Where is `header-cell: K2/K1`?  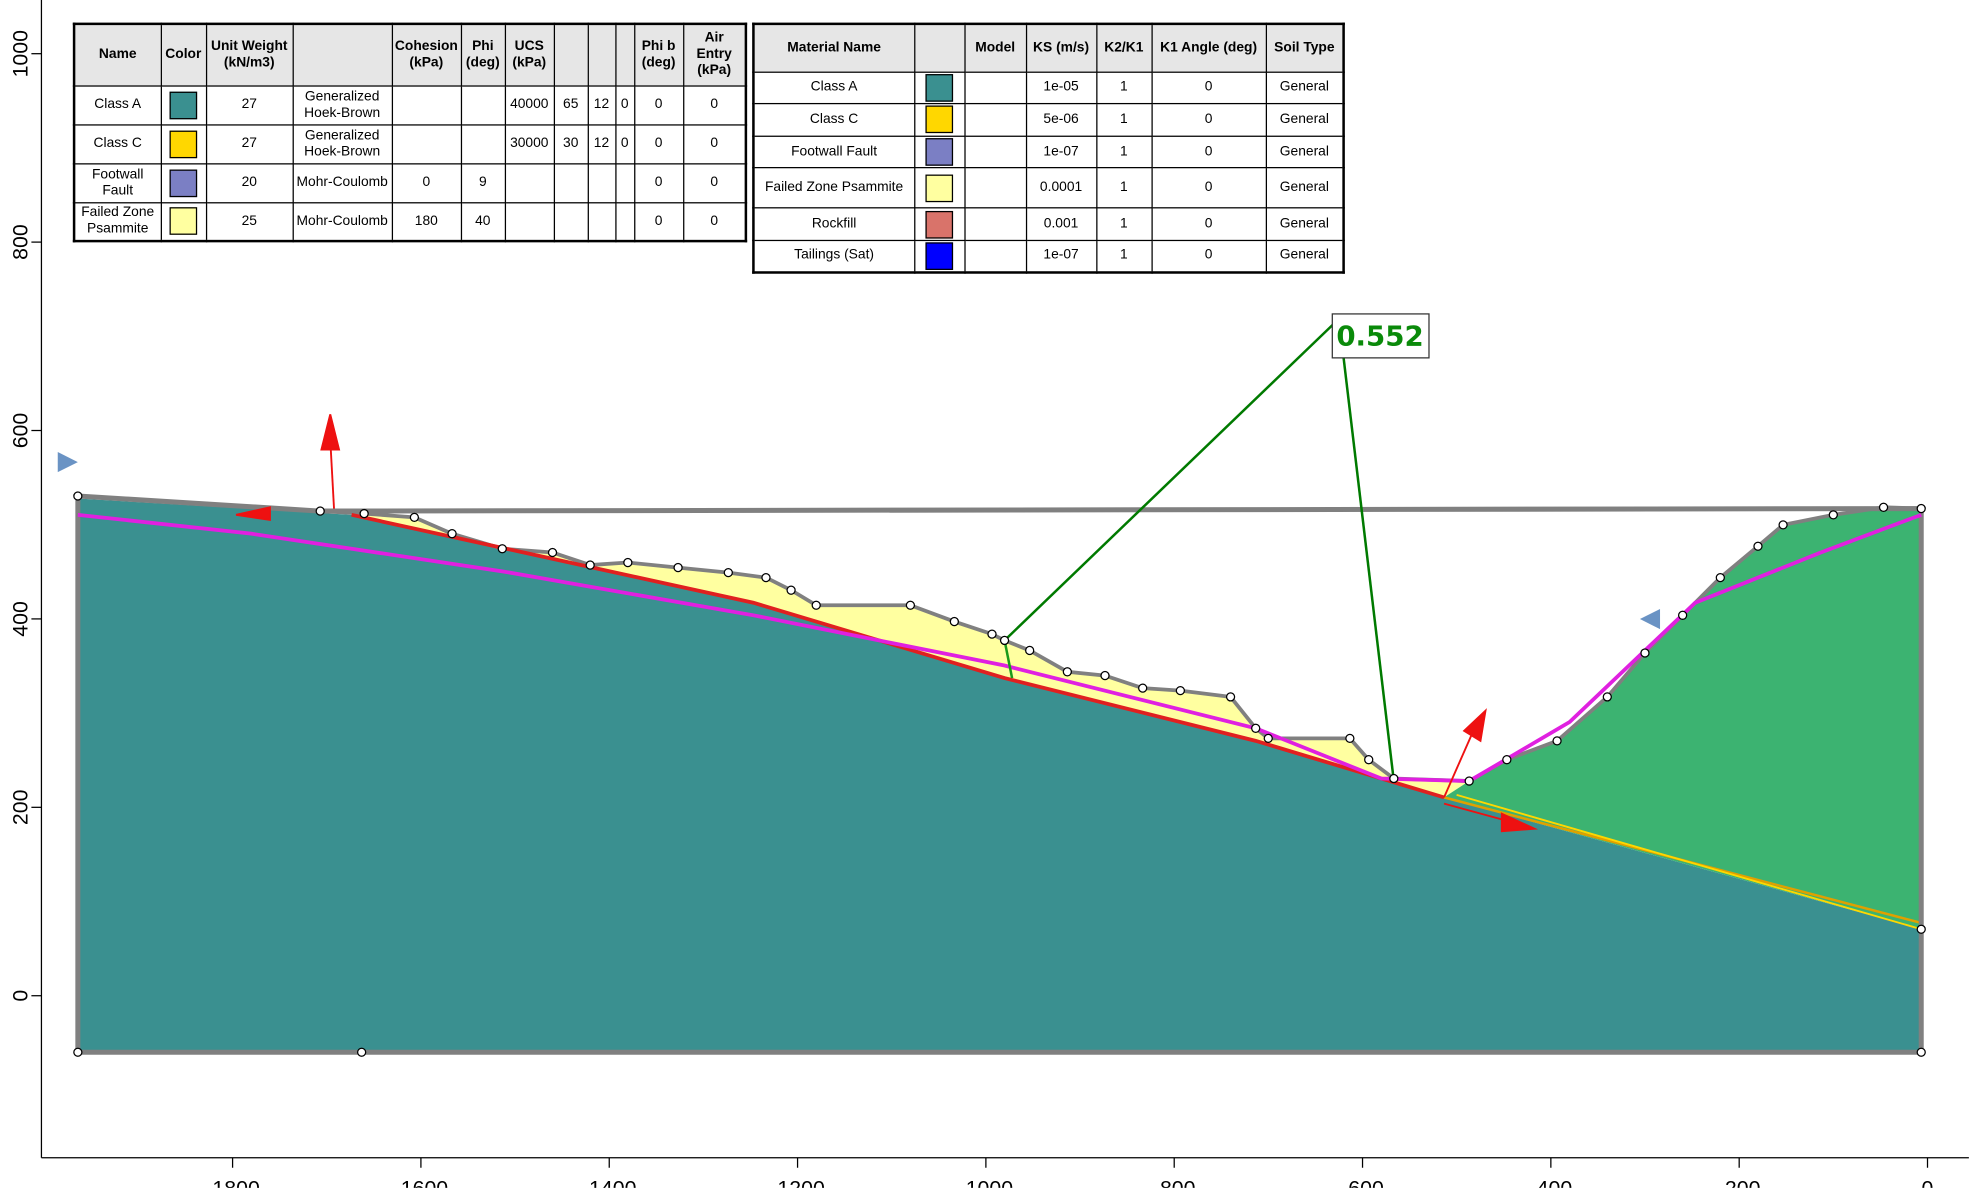
header-cell: K2/K1 is located at coordinates (1124, 48).